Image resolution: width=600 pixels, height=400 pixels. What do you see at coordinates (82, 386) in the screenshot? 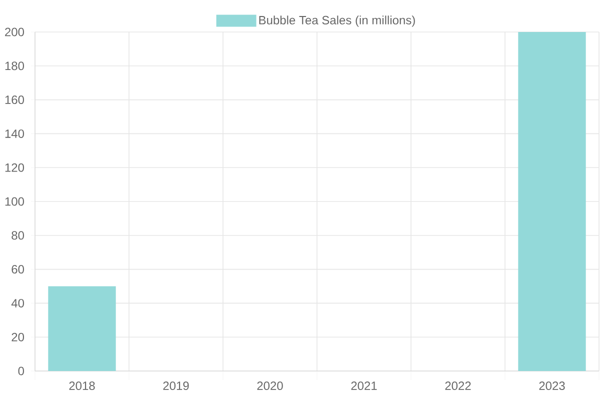
I see `x-tick-label: 2018` at bounding box center [82, 386].